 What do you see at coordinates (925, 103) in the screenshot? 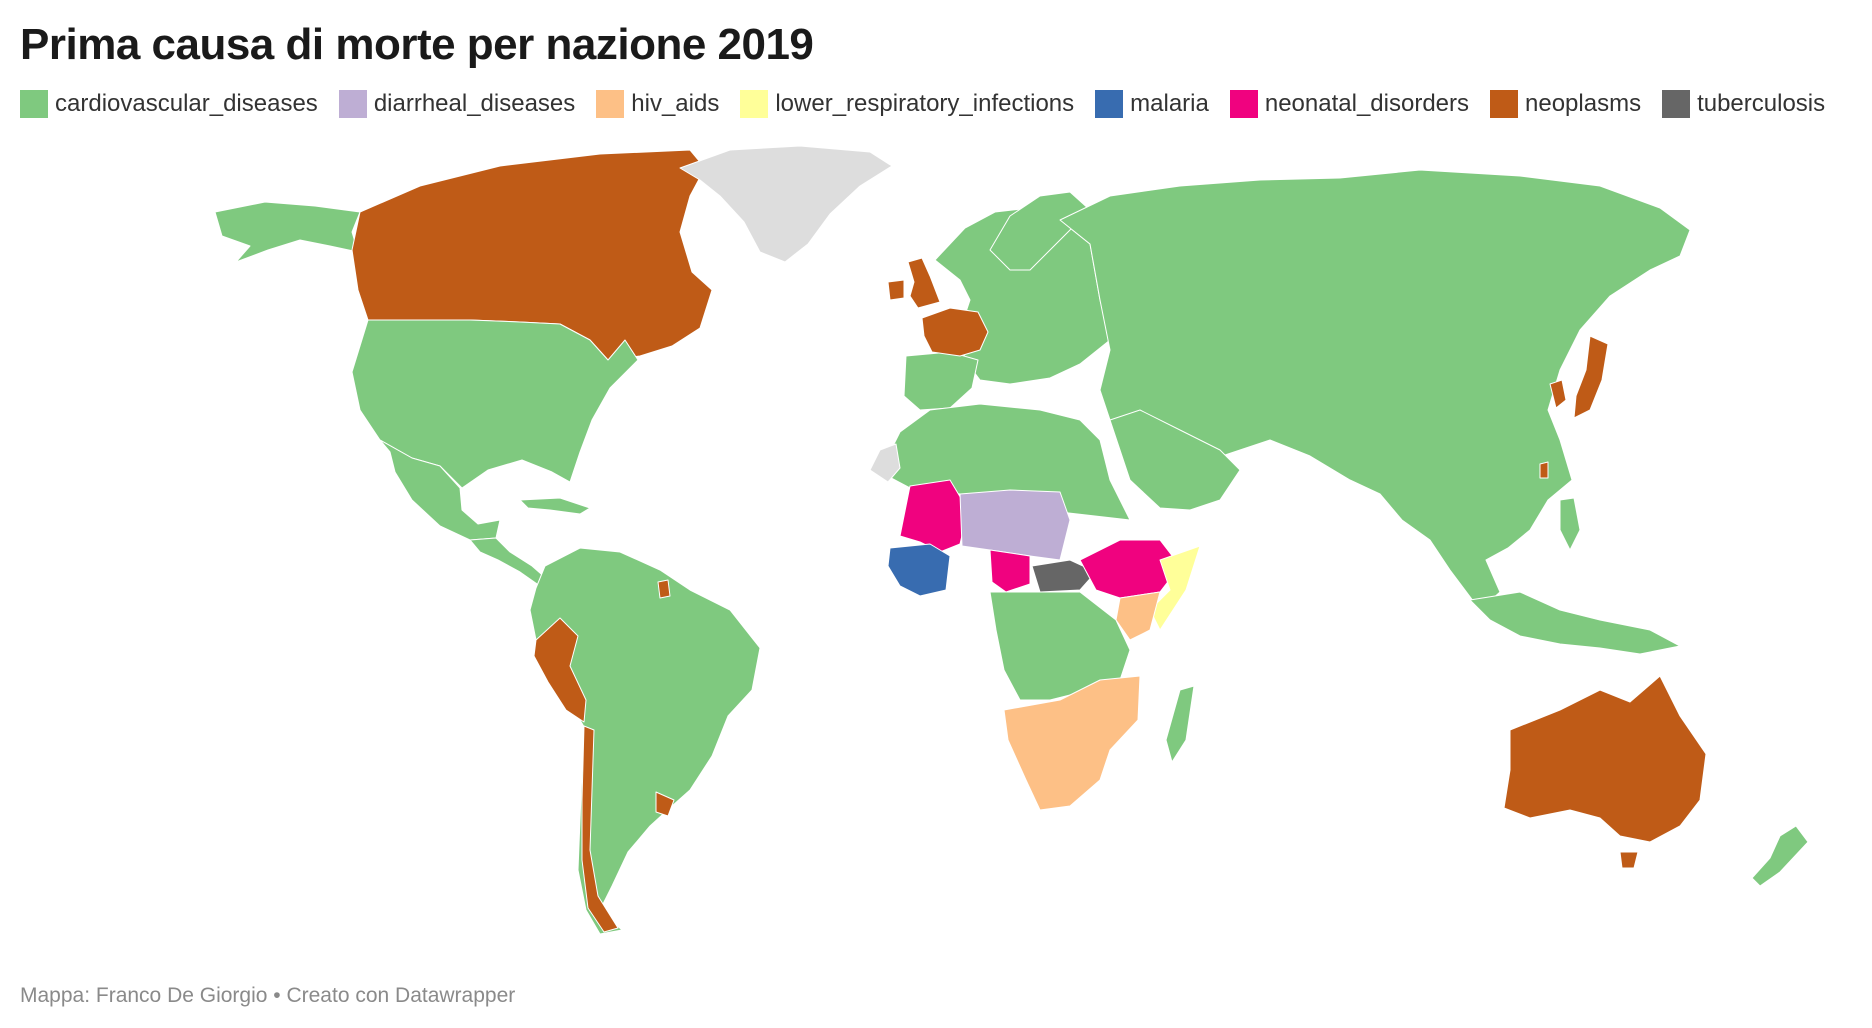
I see `legend-label: lower_respiratory_infections` at bounding box center [925, 103].